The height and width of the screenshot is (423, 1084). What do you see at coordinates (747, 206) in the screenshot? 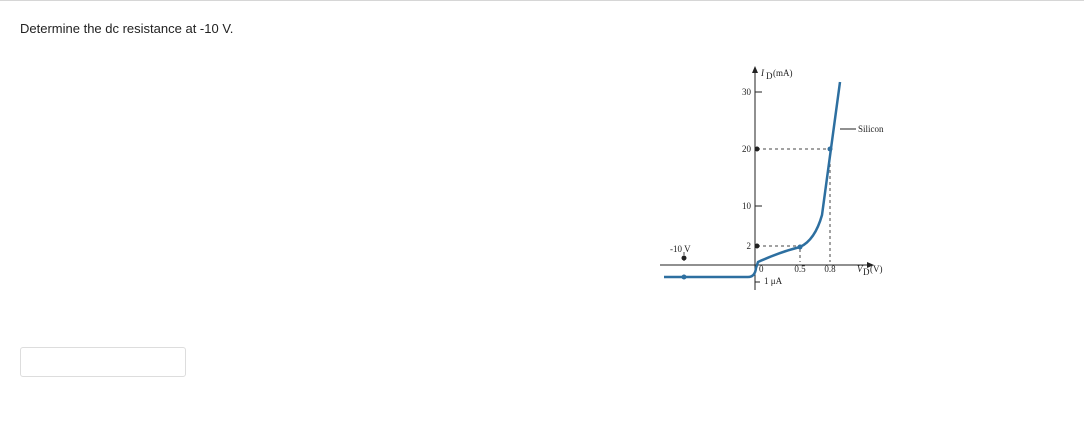
I see `y-tick-label: 10` at bounding box center [747, 206].